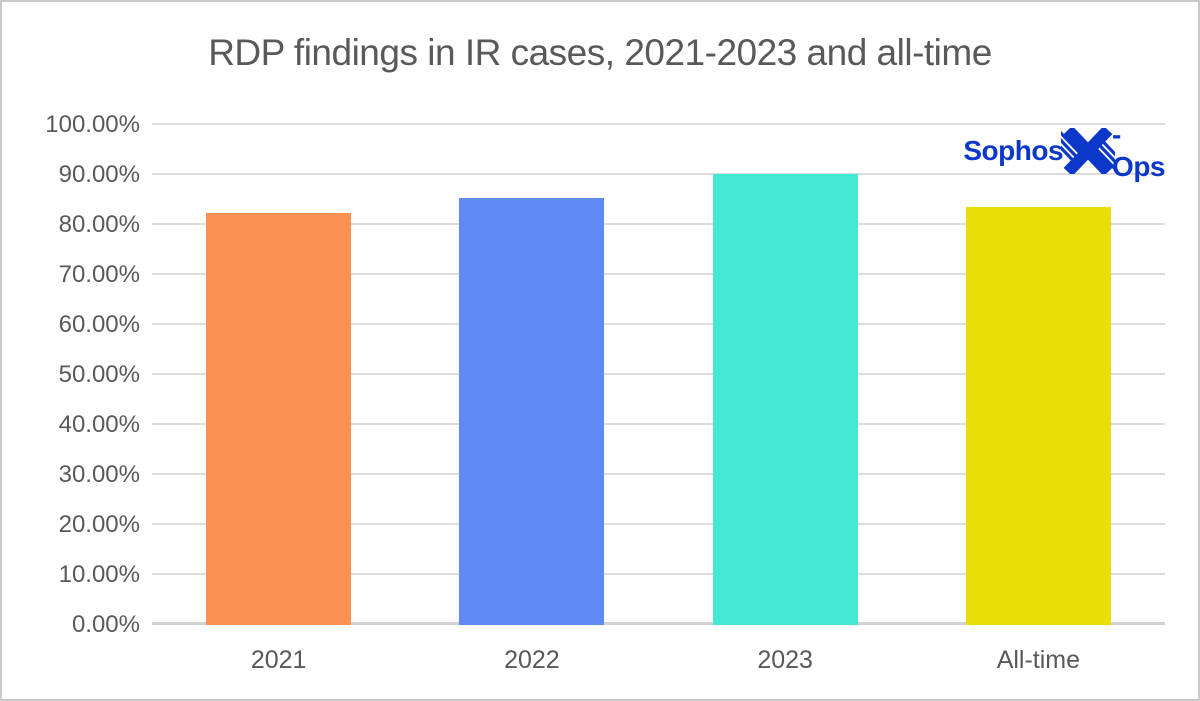 The width and height of the screenshot is (1200, 701). I want to click on y-tick-label: 60.00%, so click(99, 324).